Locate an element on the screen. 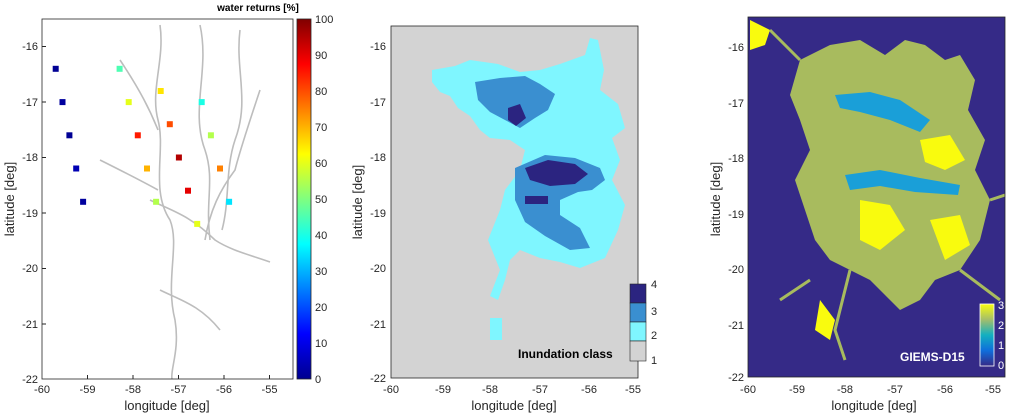  x-axis-1: -60 -59 -58 -57 -56 -55 longitude [deg] is located at coordinates (155, 394).